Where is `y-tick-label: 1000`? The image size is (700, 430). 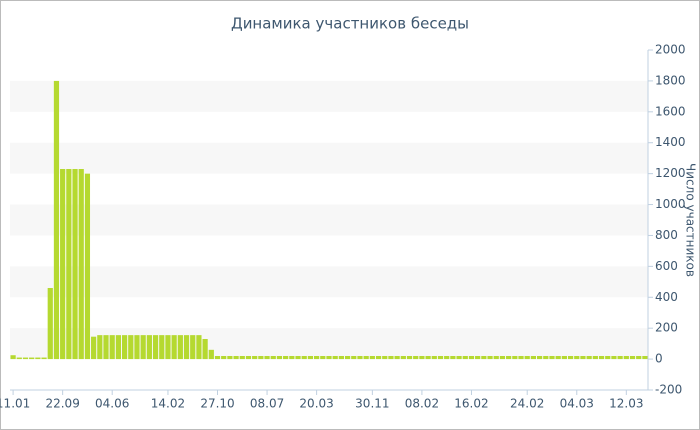 y-tick-label: 1000 is located at coordinates (670, 204).